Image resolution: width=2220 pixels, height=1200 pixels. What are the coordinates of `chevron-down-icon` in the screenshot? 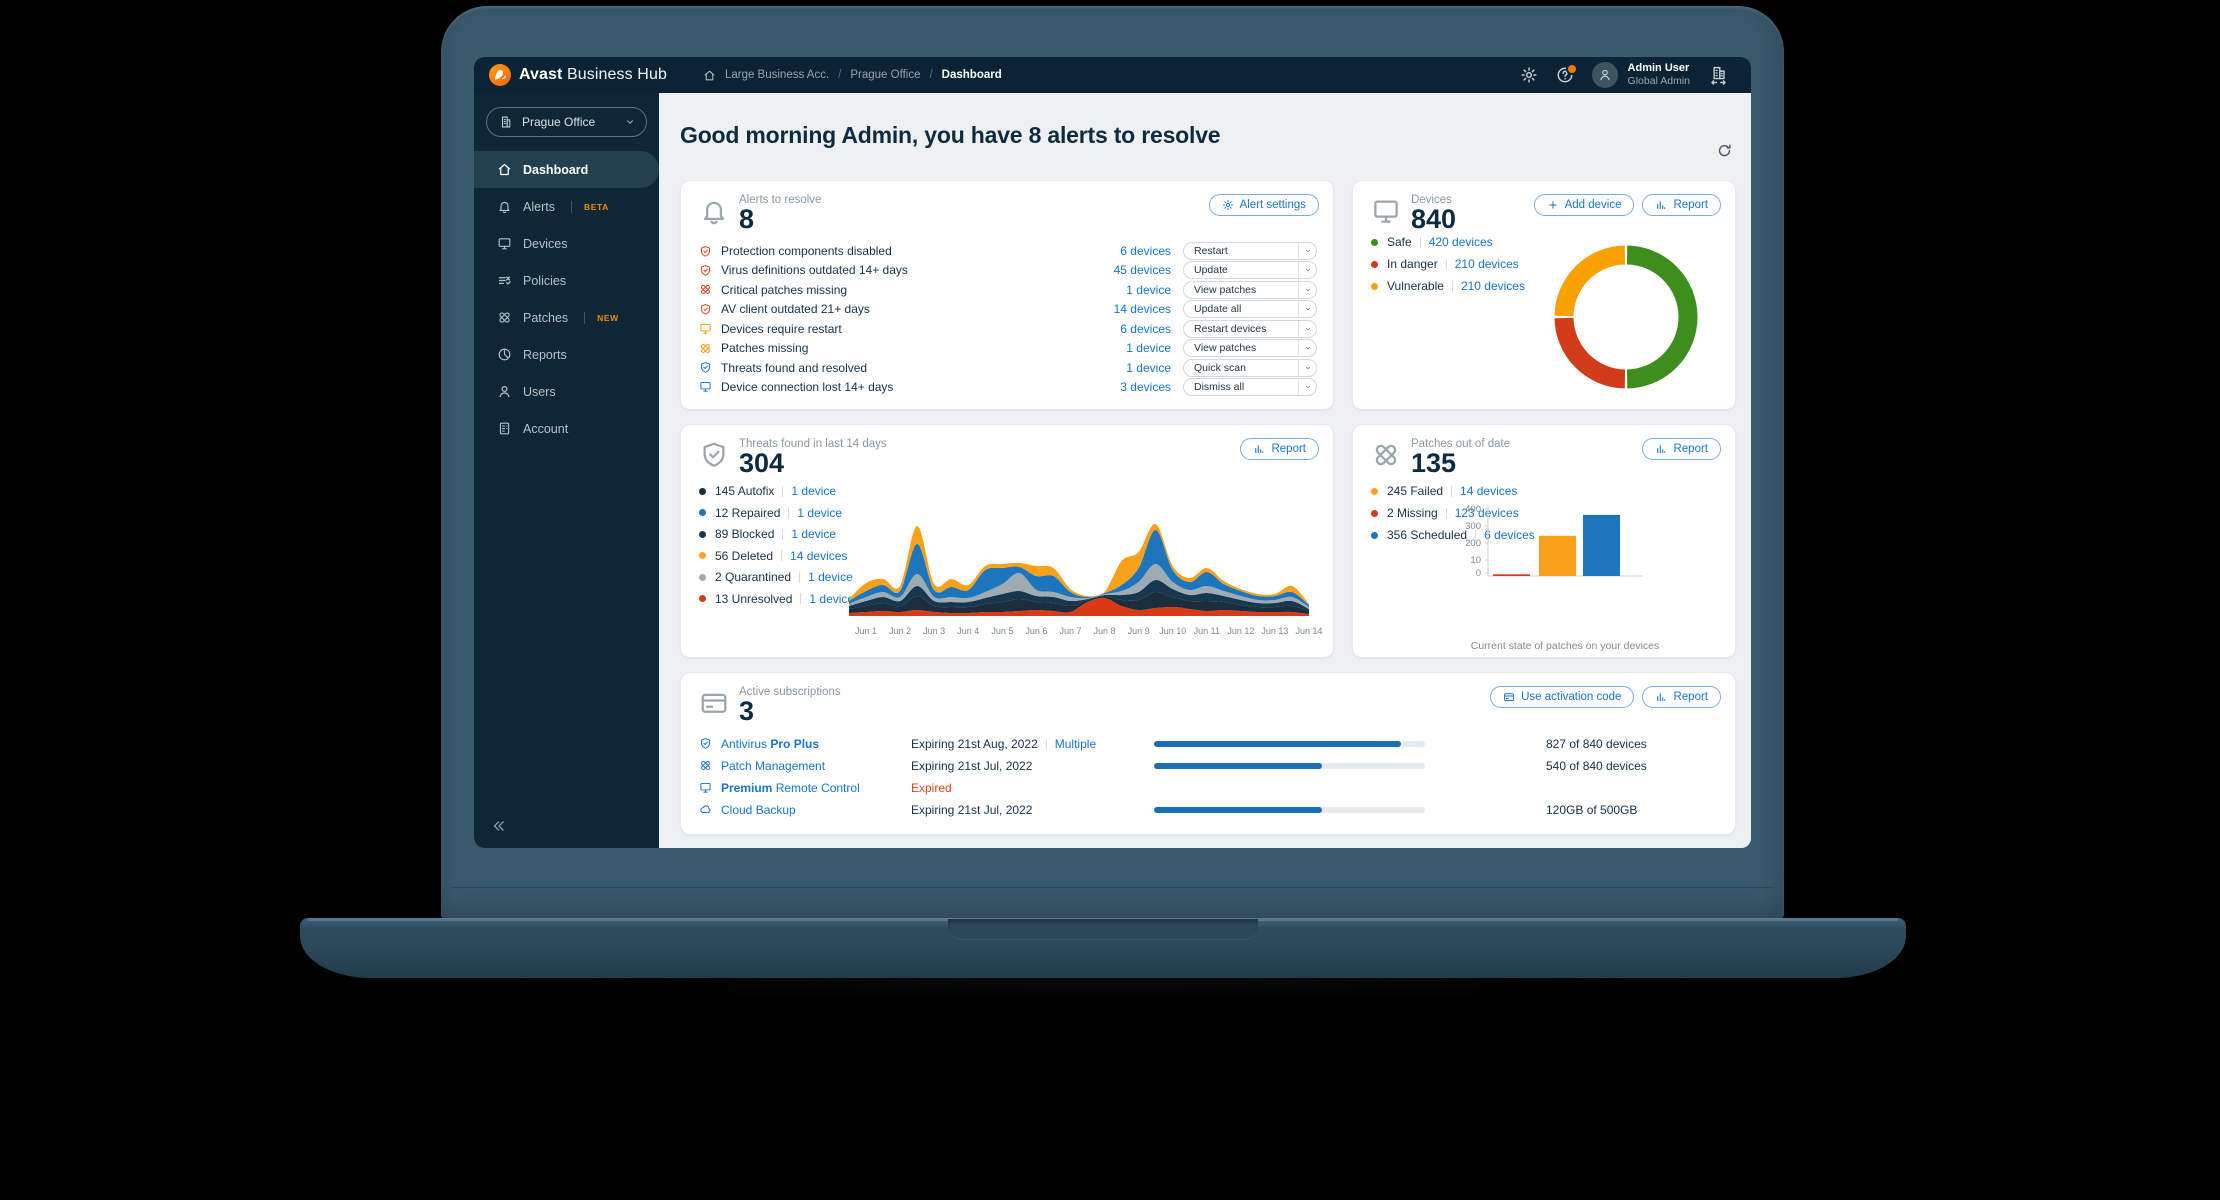 It's located at (1307, 251).